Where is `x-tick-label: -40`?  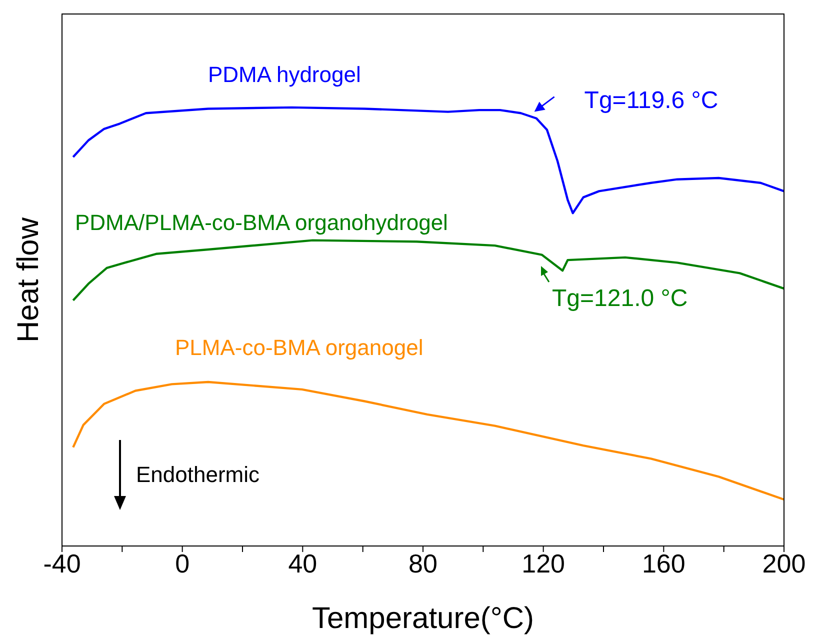 x-tick-label: -40 is located at coordinates (62, 563).